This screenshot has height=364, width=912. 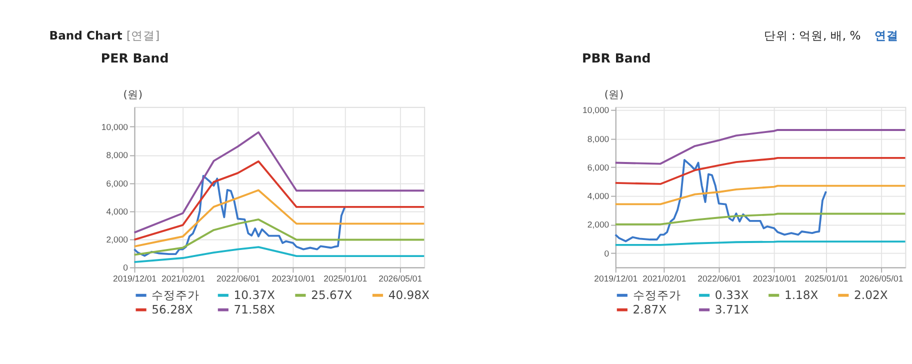 I want to click on legend-label: 3.71X, so click(x=731, y=309).